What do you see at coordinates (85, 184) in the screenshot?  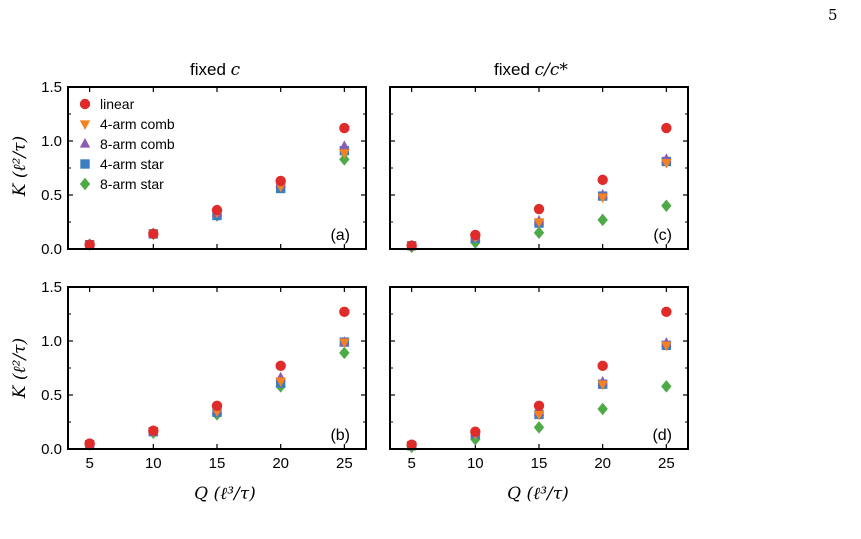 I see `legend-marker-8-arm-star` at bounding box center [85, 184].